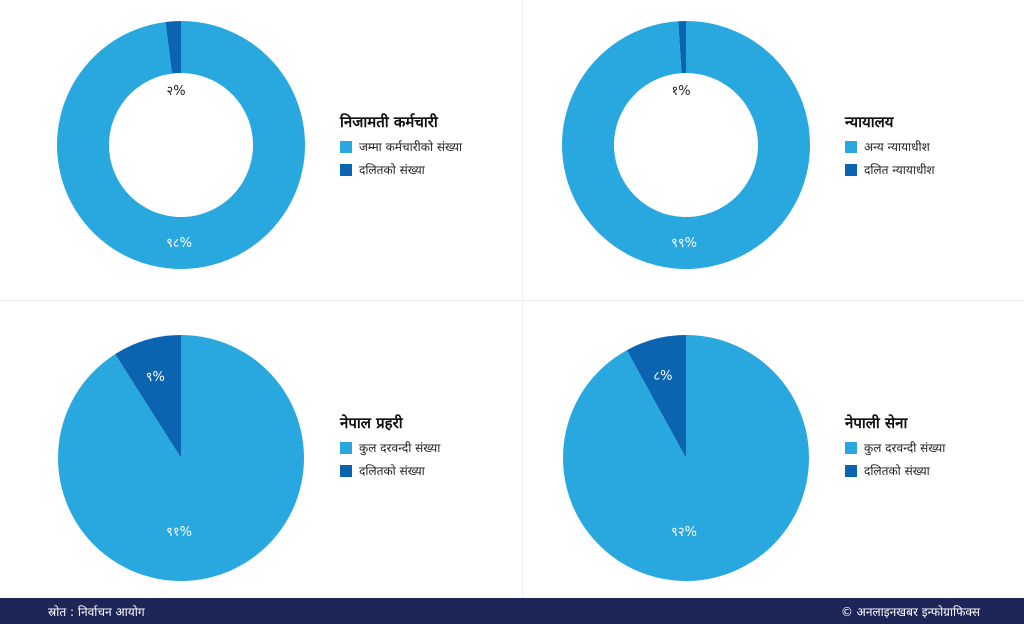 This screenshot has height=624, width=1024. Describe the element at coordinates (371, 423) in the screenshot. I see `legend-title: नेपाल प्रहरी` at that location.